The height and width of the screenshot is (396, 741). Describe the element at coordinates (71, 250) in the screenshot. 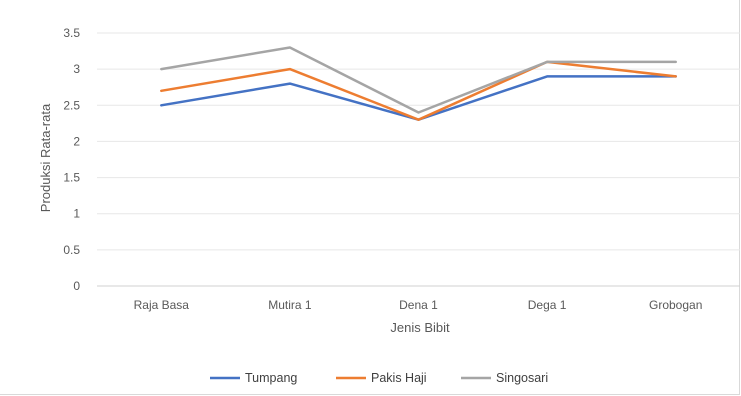

I see `y-tick-label: 0.5` at that location.